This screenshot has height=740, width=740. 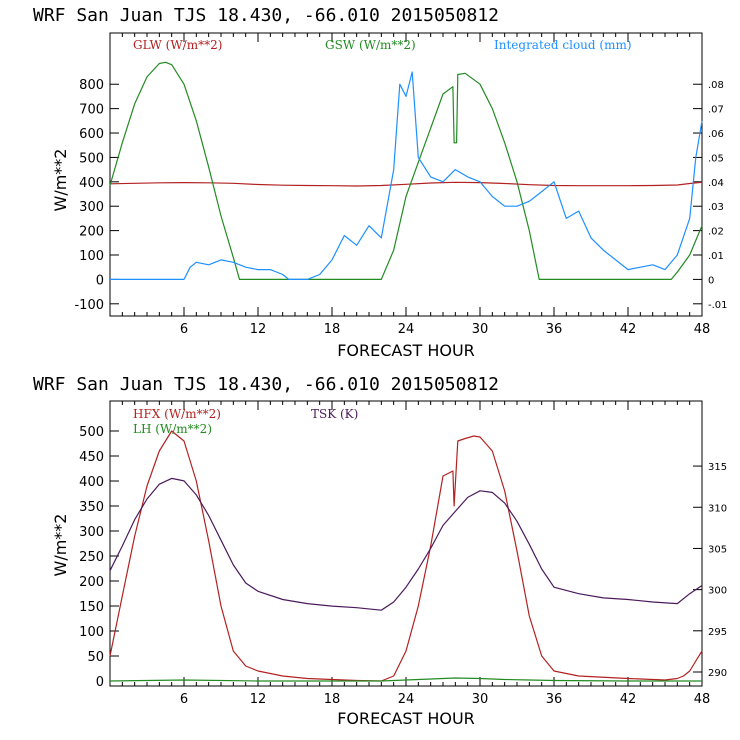 I want to click on legend-entry: TSK (K), so click(x=334, y=414).